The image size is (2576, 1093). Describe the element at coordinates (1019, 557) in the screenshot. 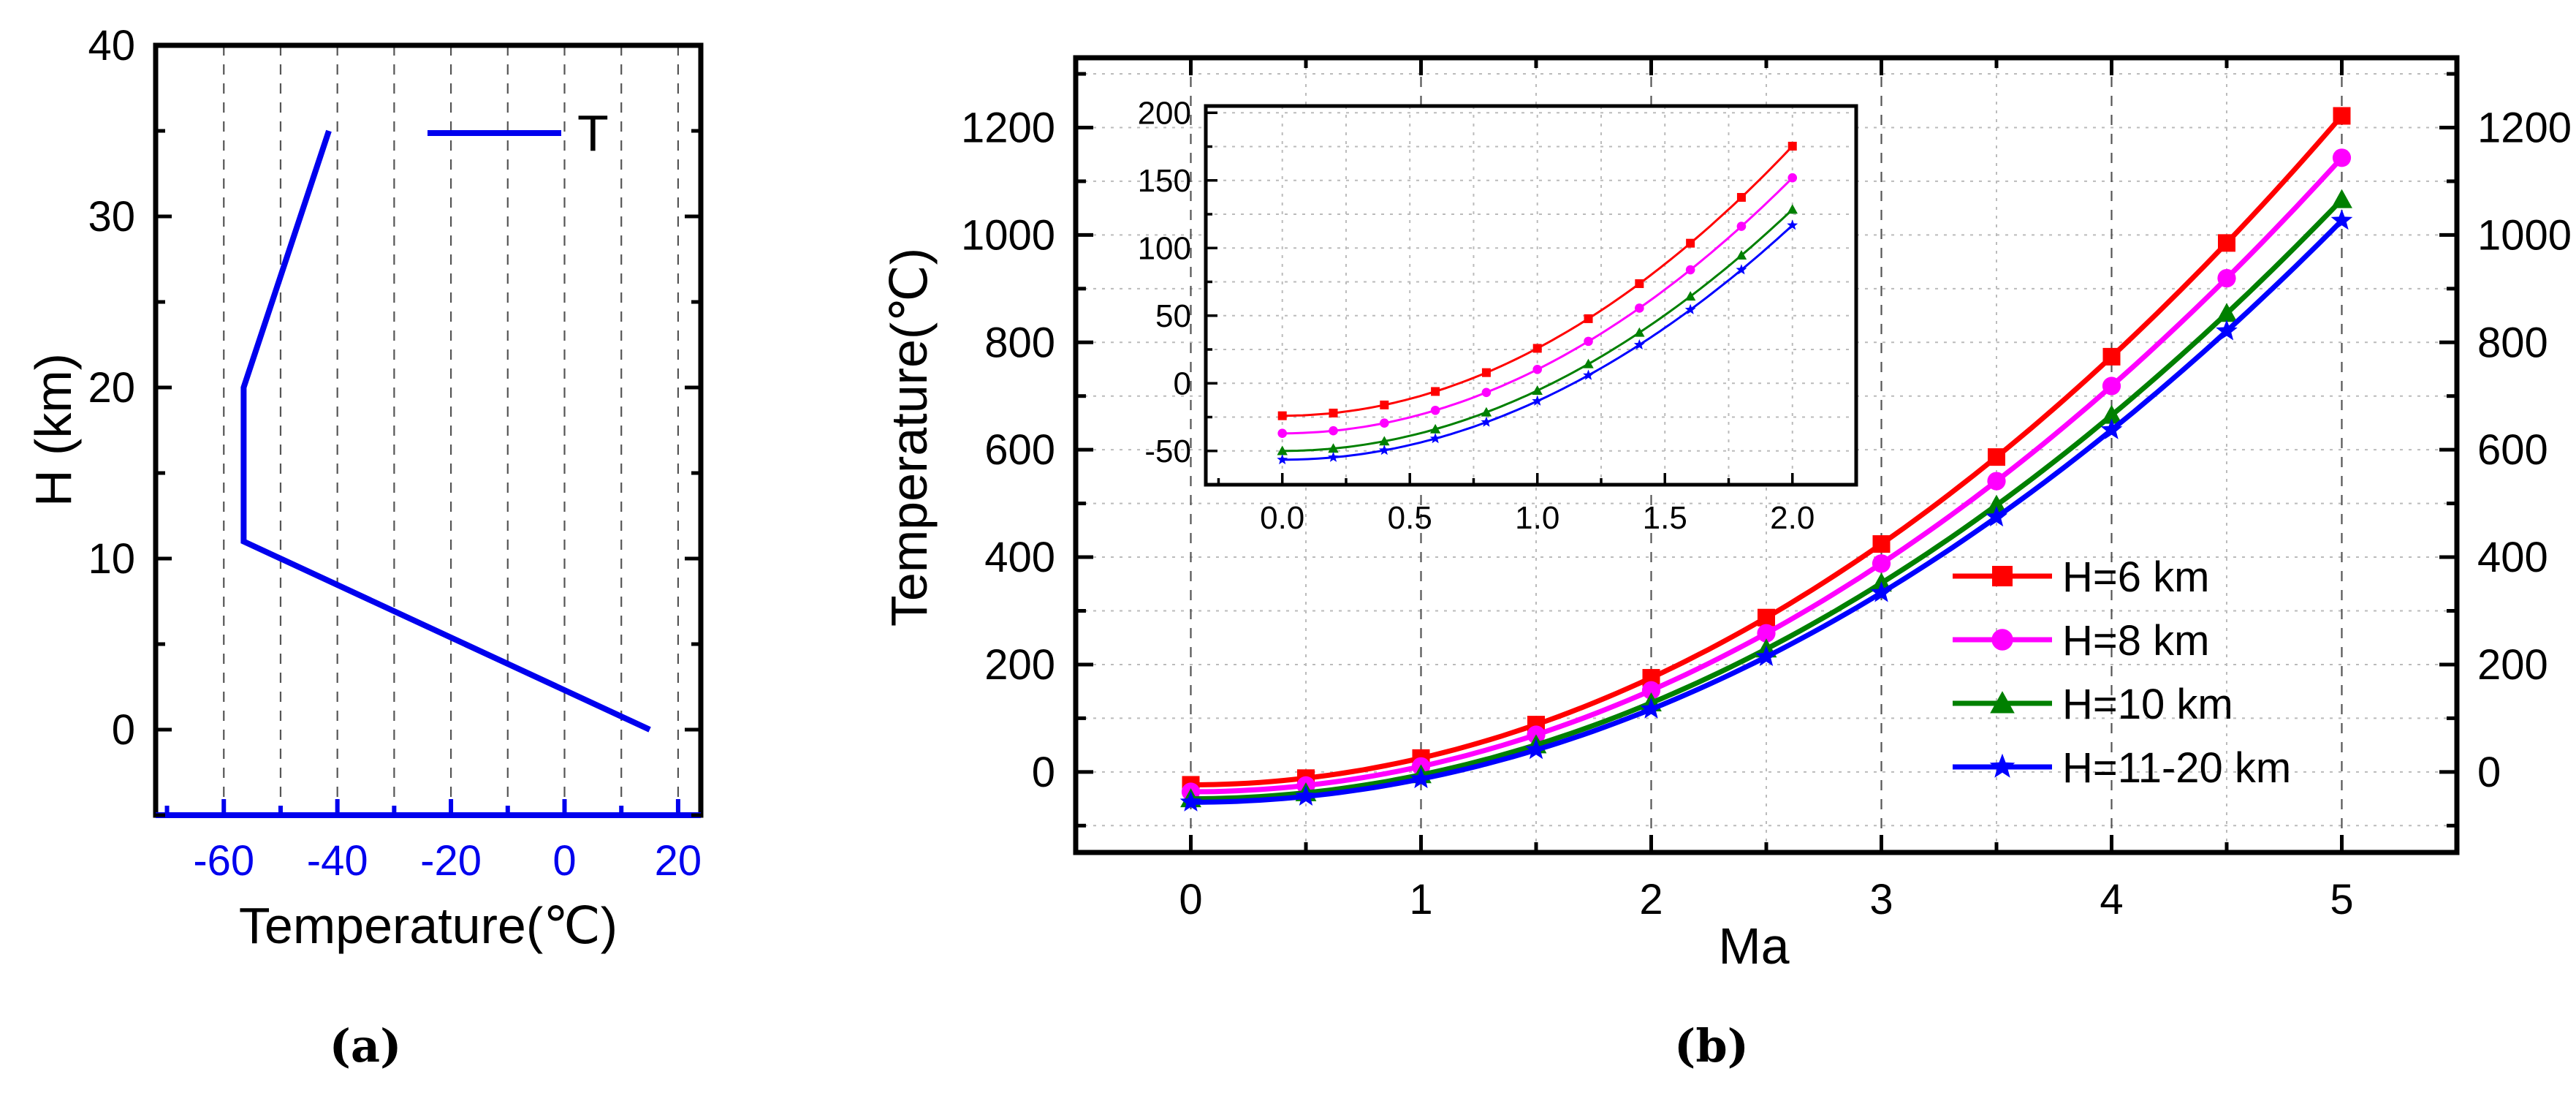

I see `chart-b-y-tick-label: 400` at that location.